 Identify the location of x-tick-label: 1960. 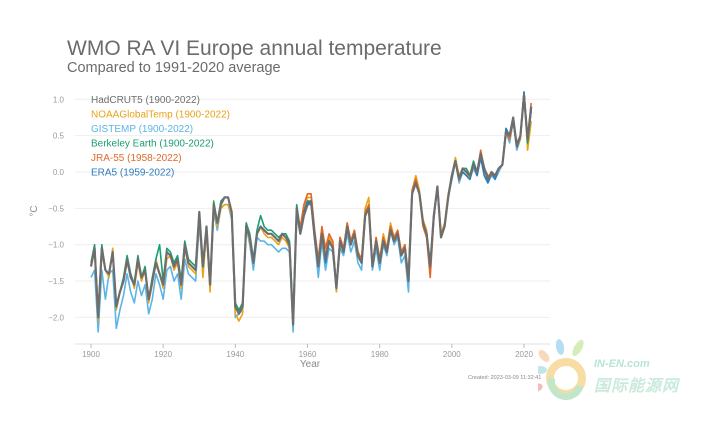
(308, 354).